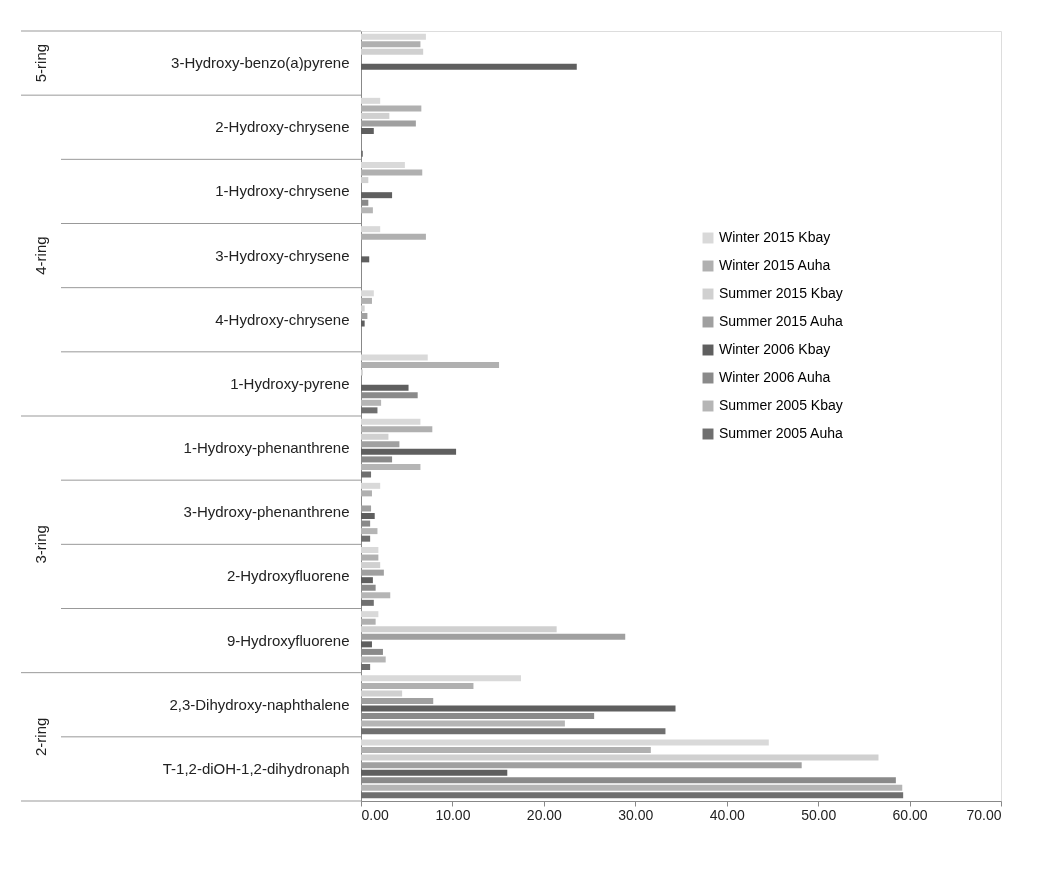 The image size is (1056, 882). I want to click on text: 4-ring, so click(40, 255).